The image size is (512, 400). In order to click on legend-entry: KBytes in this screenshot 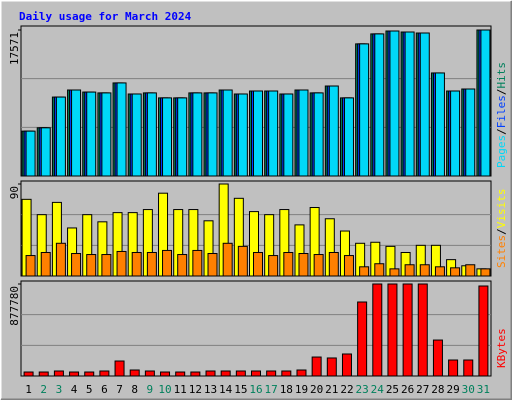, I will do `click(501, 348)`.